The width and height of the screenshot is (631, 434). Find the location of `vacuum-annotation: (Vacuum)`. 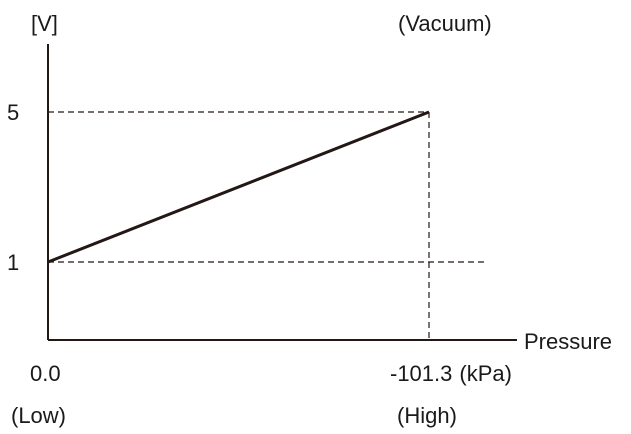

vacuum-annotation: (Vacuum) is located at coordinates (445, 23).